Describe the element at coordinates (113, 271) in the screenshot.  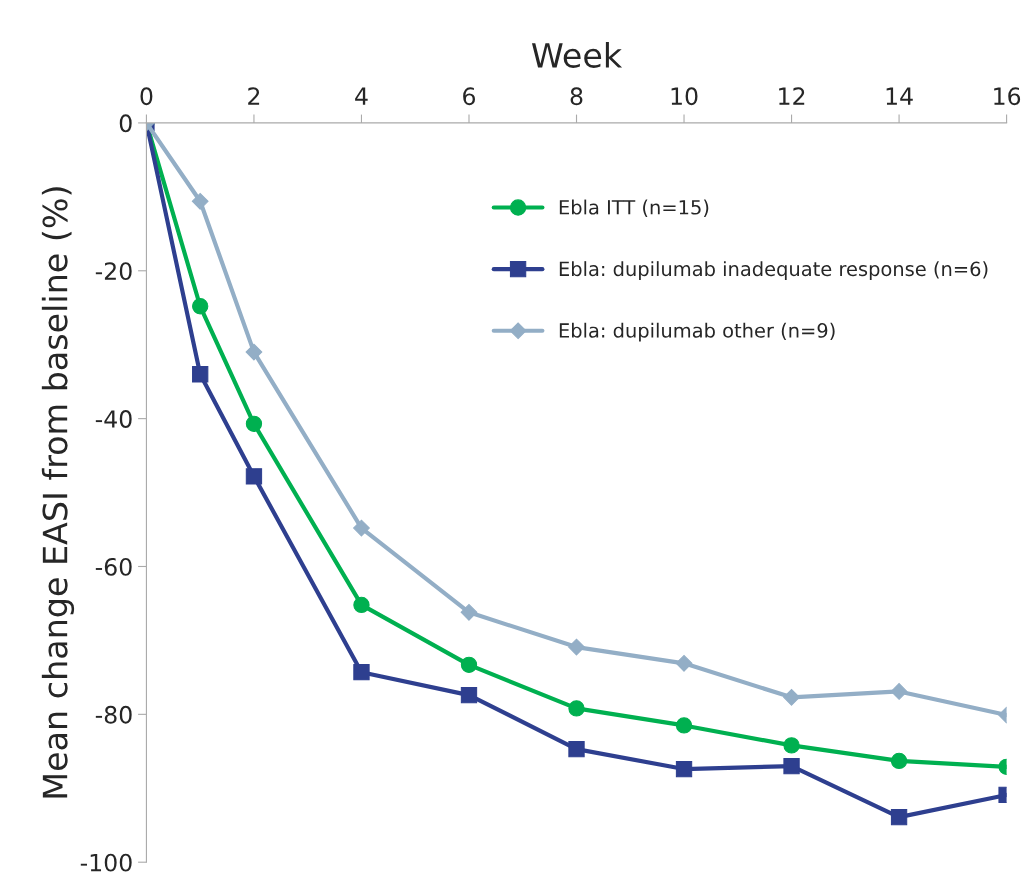
I see `y-tick-label: -20` at that location.